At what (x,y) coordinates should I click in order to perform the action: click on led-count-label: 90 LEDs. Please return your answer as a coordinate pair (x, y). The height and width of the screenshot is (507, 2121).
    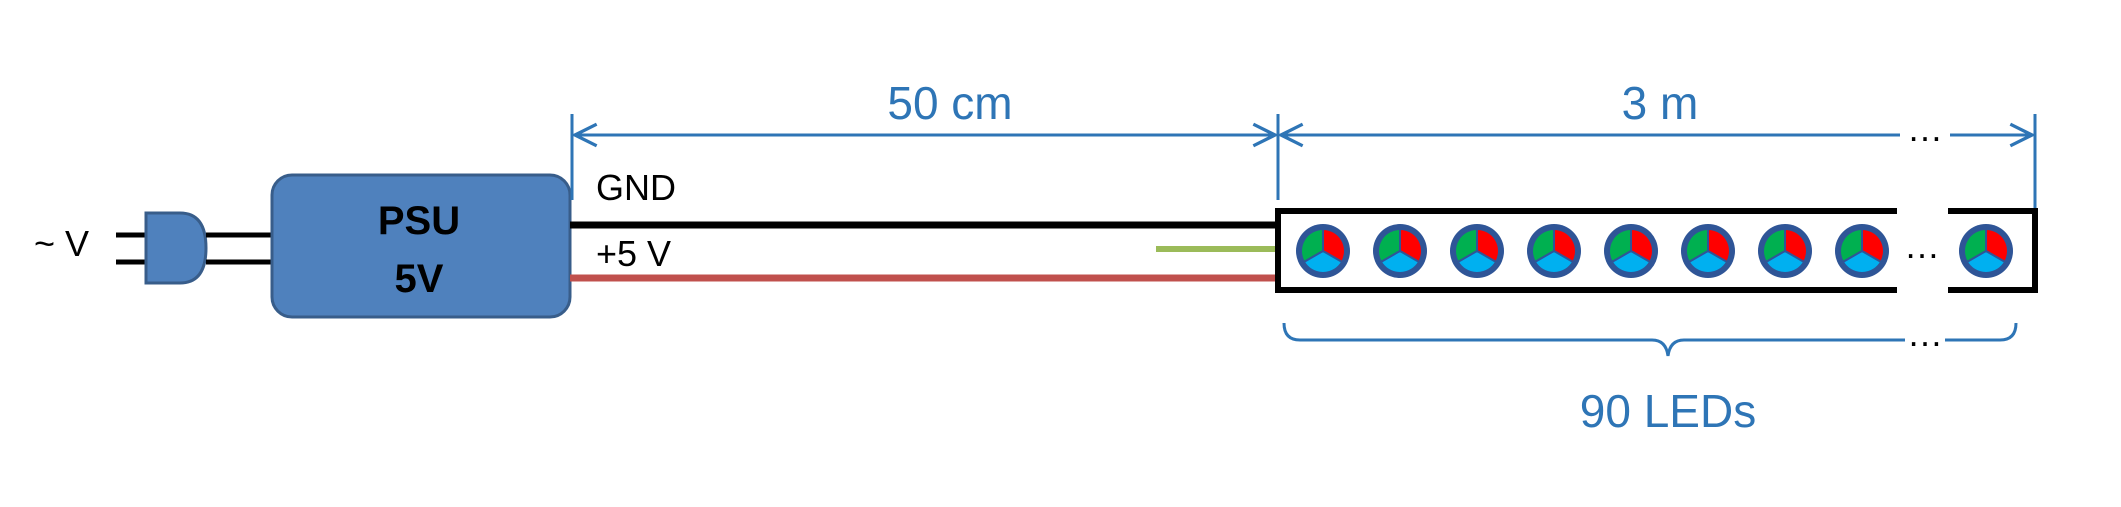
    Looking at the image, I should click on (1668, 411).